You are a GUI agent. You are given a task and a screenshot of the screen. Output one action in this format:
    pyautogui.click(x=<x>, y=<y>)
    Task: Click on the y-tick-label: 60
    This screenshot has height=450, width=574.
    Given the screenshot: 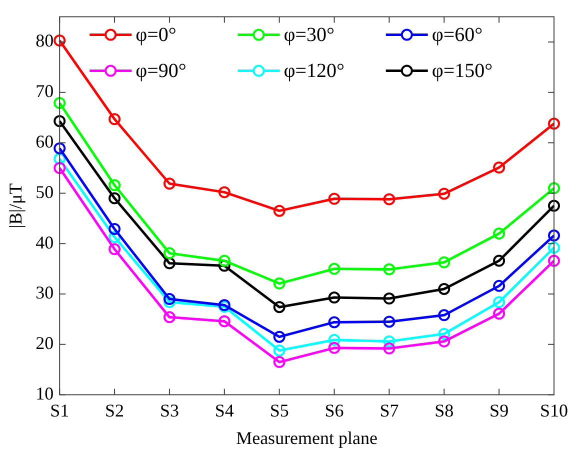 What is the action you would take?
    pyautogui.click(x=45, y=142)
    